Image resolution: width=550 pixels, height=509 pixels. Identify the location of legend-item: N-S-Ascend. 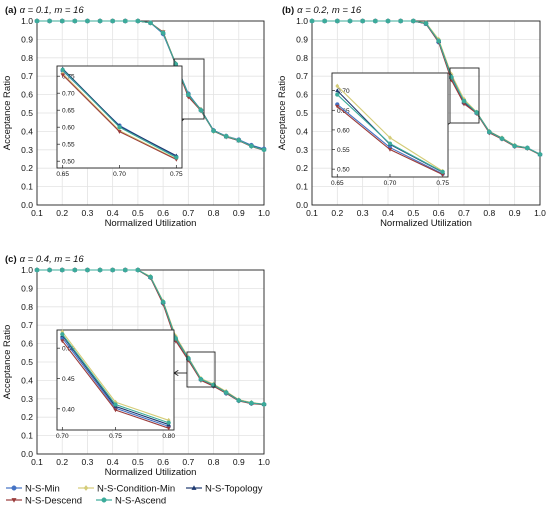
(131, 500).